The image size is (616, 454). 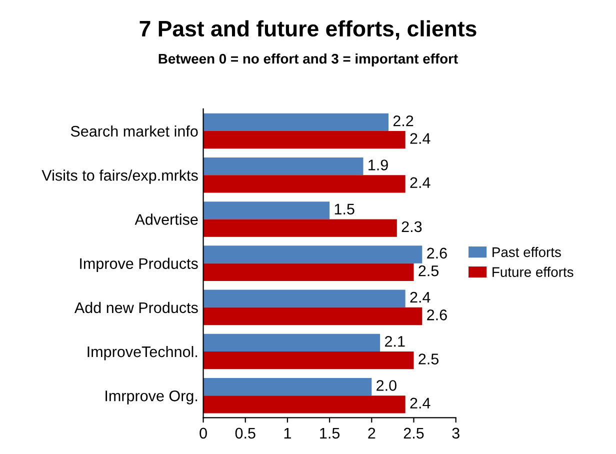 What do you see at coordinates (308, 30) in the screenshot?
I see `chart-title: 7 Past and future efforts, clients` at bounding box center [308, 30].